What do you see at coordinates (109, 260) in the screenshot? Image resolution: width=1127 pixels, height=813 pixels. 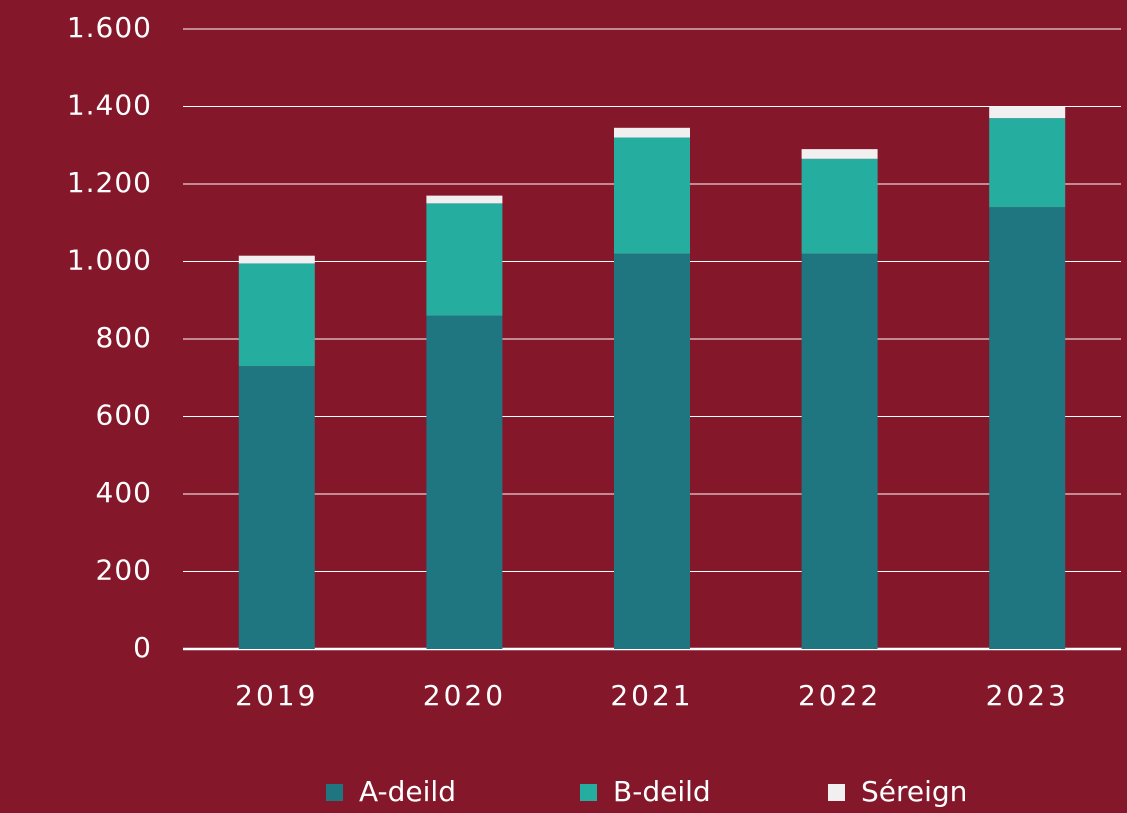 I see `y-tick-label: 1.000` at bounding box center [109, 260].